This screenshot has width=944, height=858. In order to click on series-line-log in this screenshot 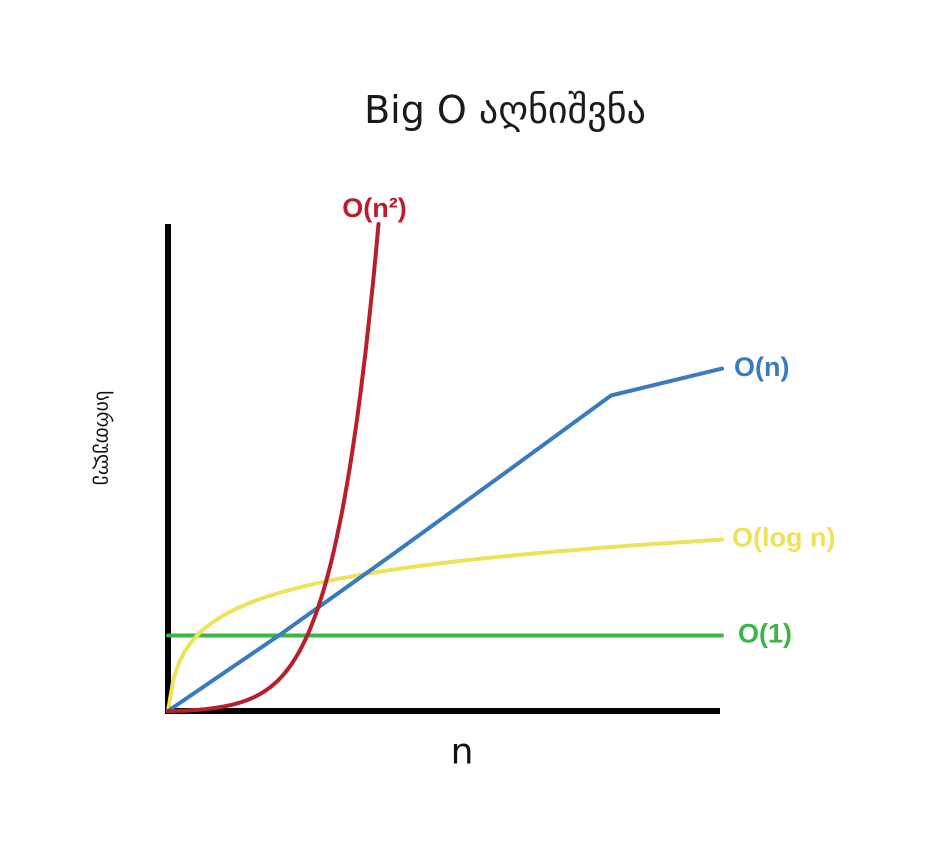, I will do `click(445, 625)`.